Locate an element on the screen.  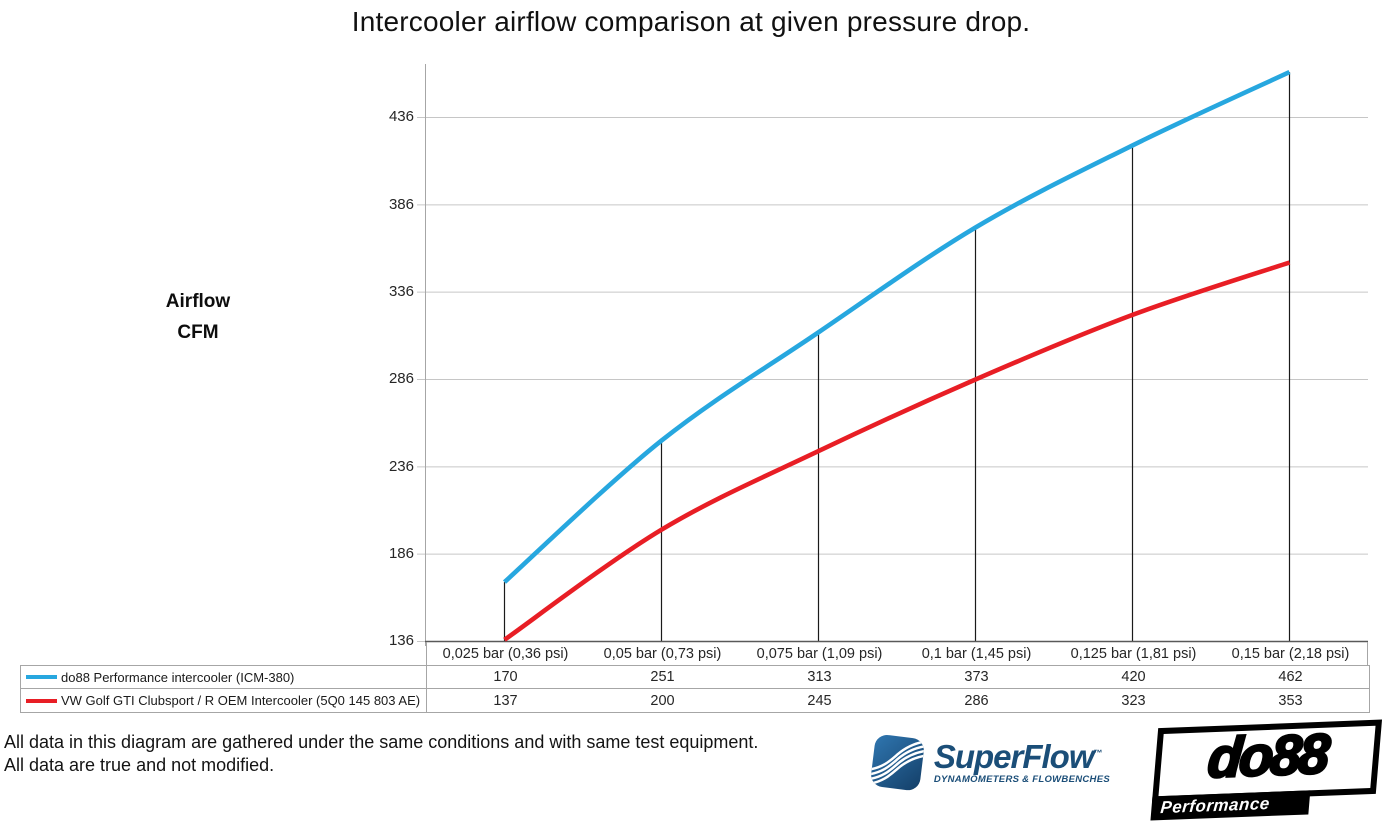
value-cell: 251 is located at coordinates (662, 677).